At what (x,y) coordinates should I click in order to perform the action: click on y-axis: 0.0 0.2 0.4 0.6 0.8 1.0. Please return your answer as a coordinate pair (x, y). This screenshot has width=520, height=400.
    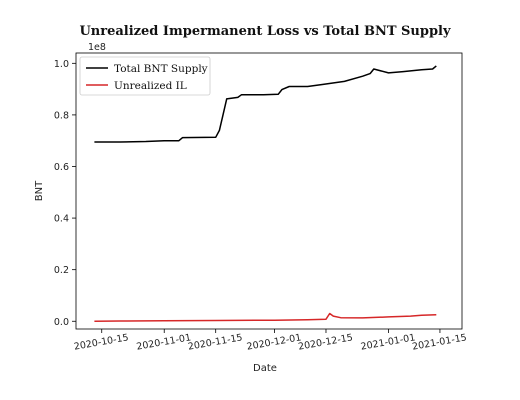
    Looking at the image, I should click on (65, 193).